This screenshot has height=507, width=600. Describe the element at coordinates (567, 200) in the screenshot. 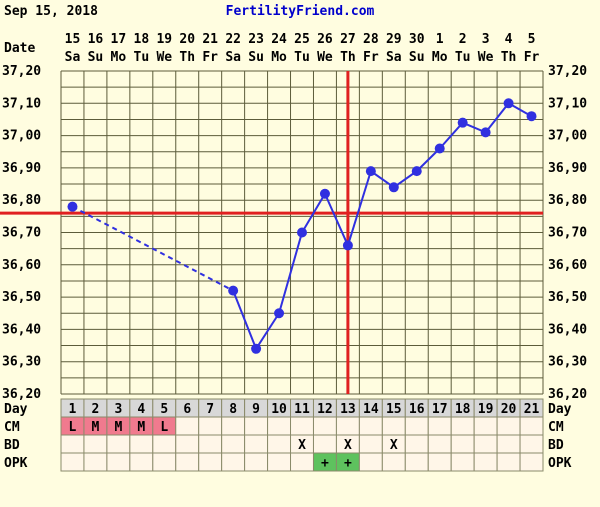

I see `y-tick-label-right: 36,80` at that location.